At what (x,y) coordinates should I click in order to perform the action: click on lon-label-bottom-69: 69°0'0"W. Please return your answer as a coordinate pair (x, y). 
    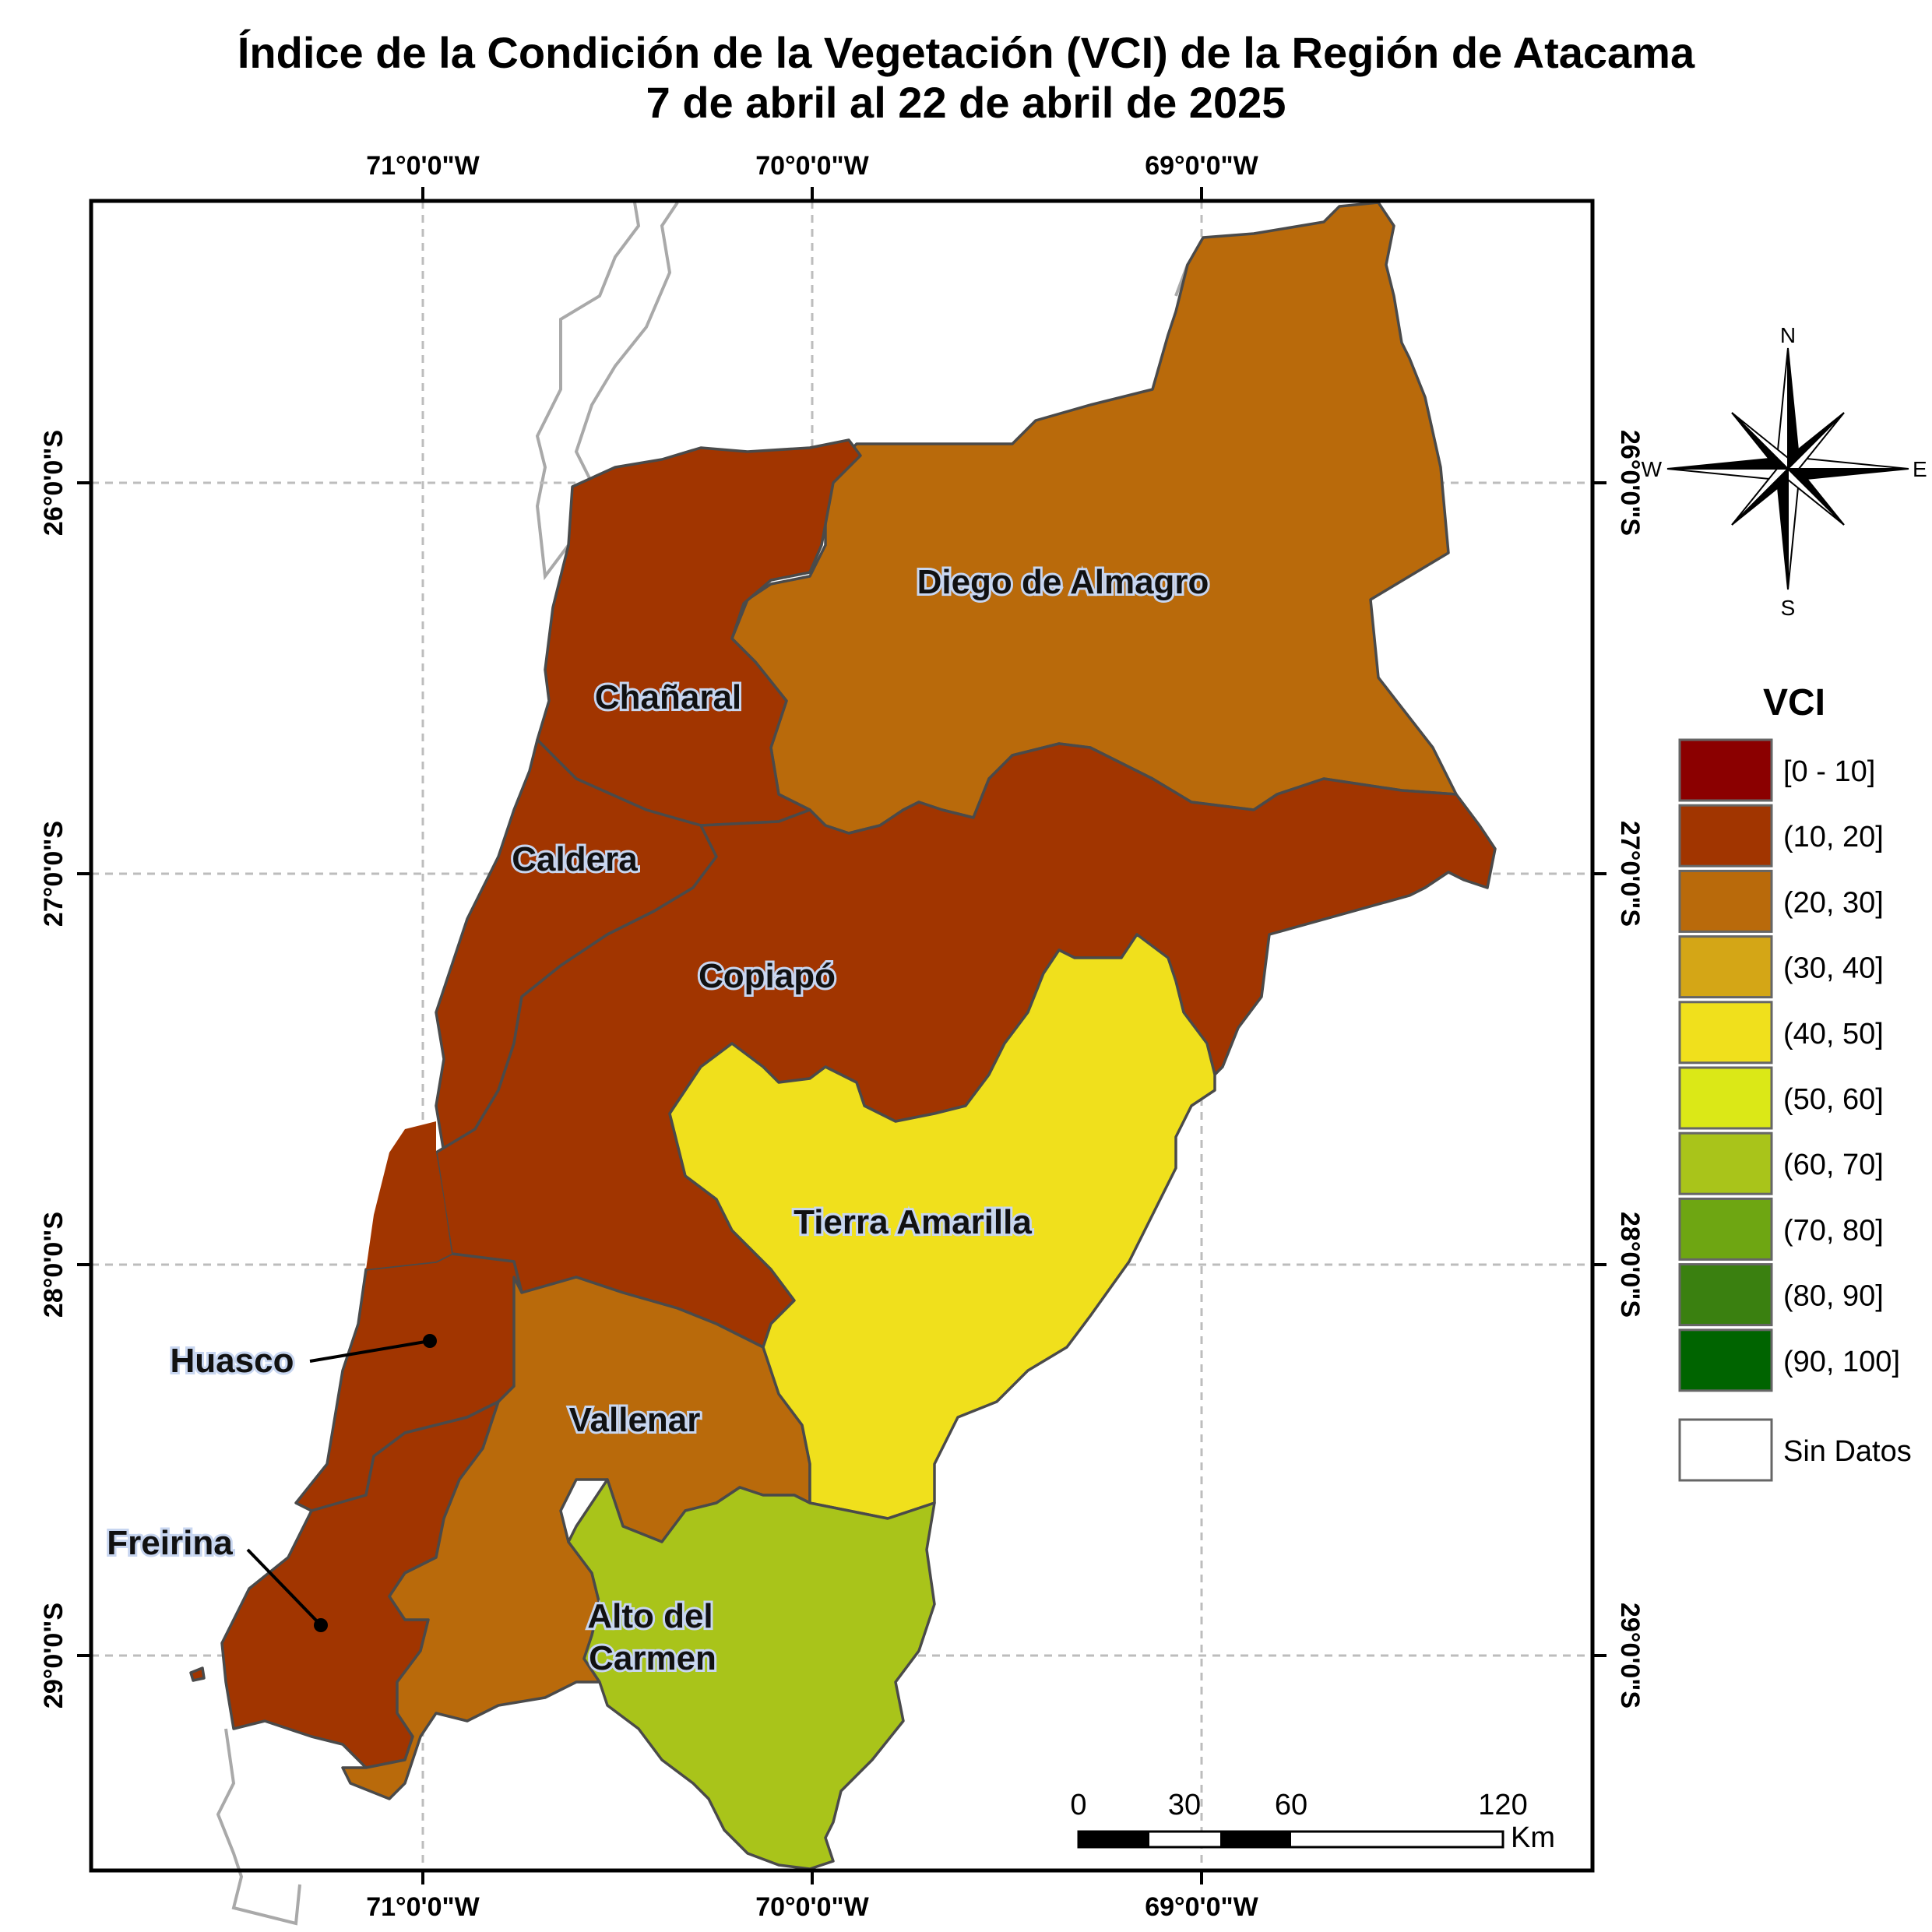
    Looking at the image, I should click on (1201, 1907).